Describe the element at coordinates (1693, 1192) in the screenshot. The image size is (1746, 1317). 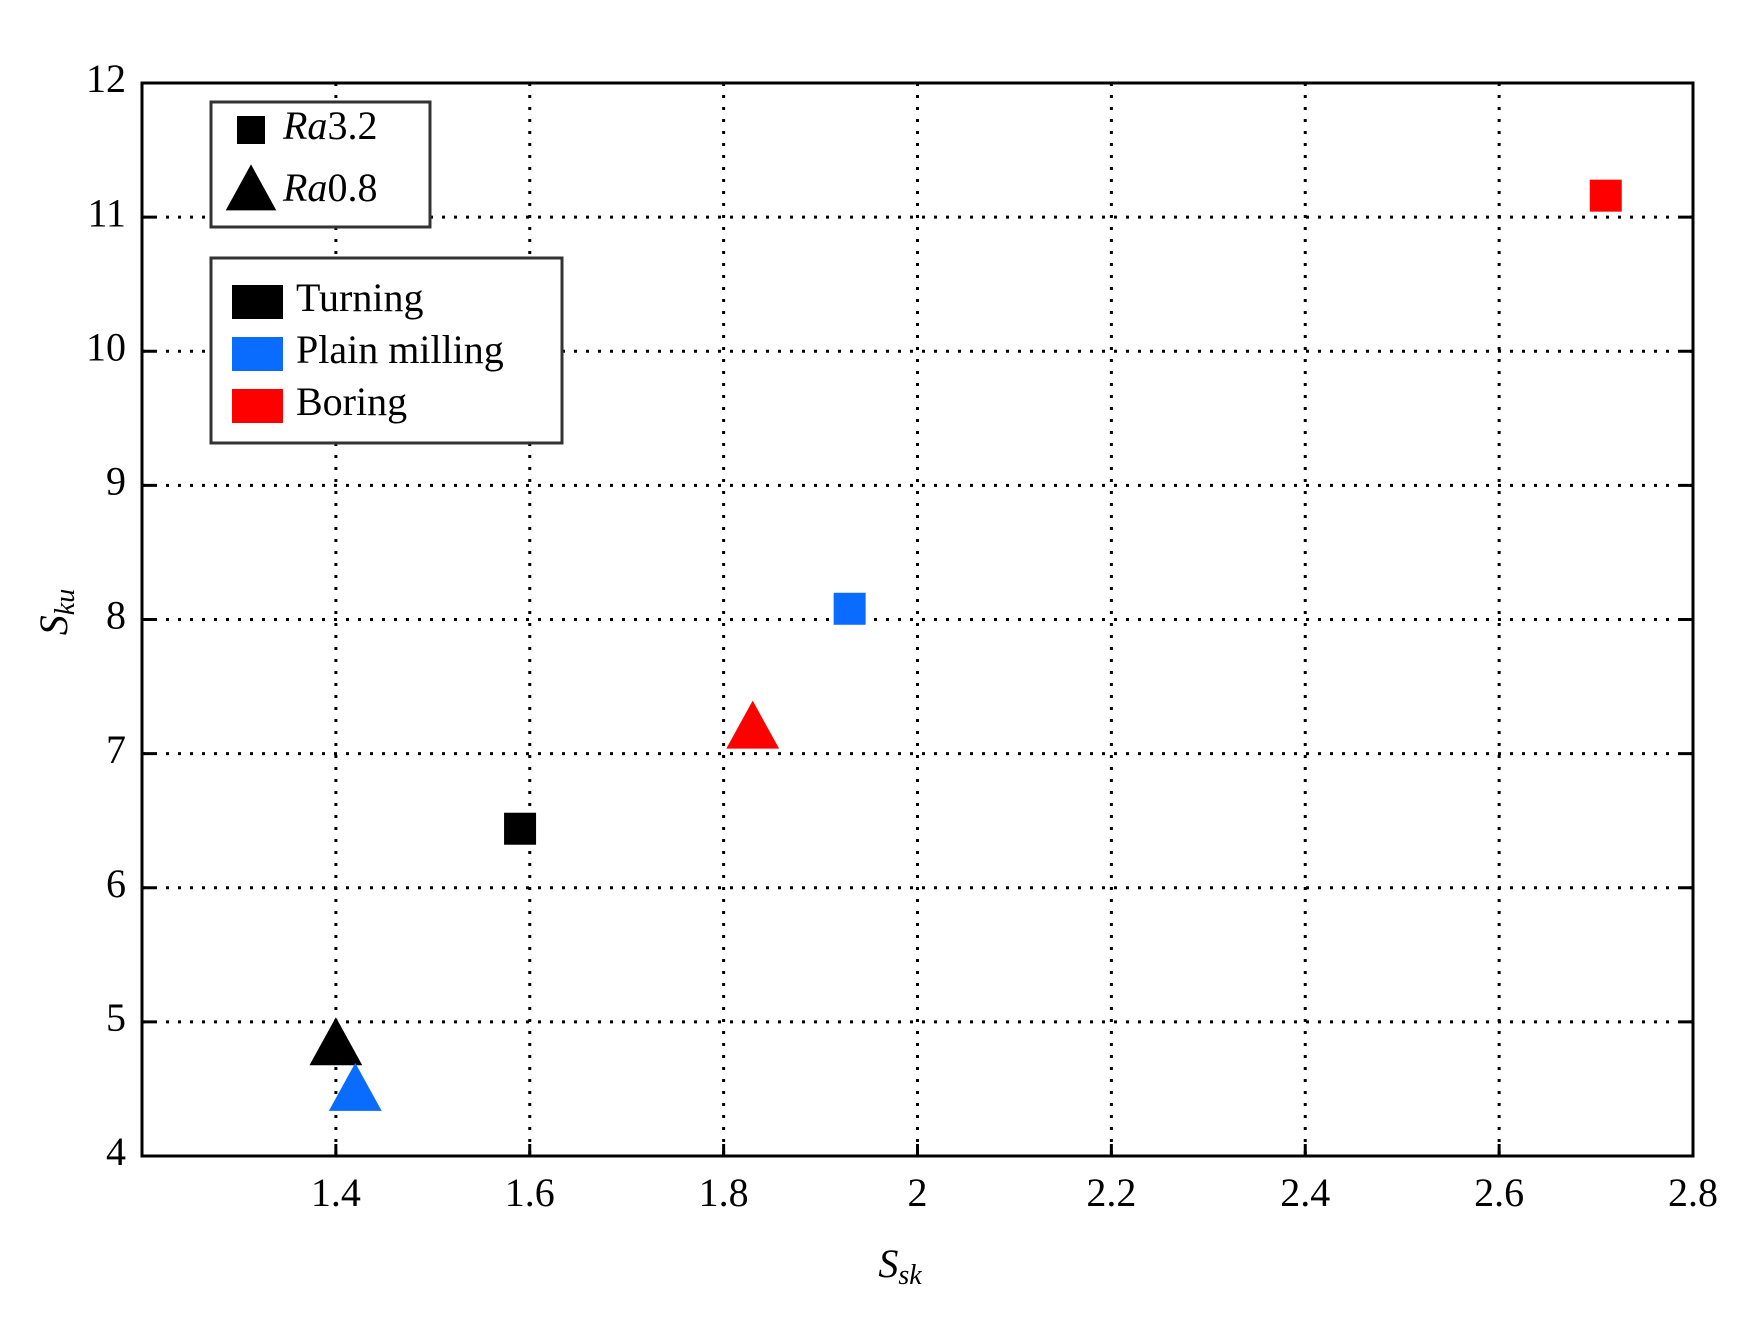
I see `x-tick-label: 2.8` at that location.